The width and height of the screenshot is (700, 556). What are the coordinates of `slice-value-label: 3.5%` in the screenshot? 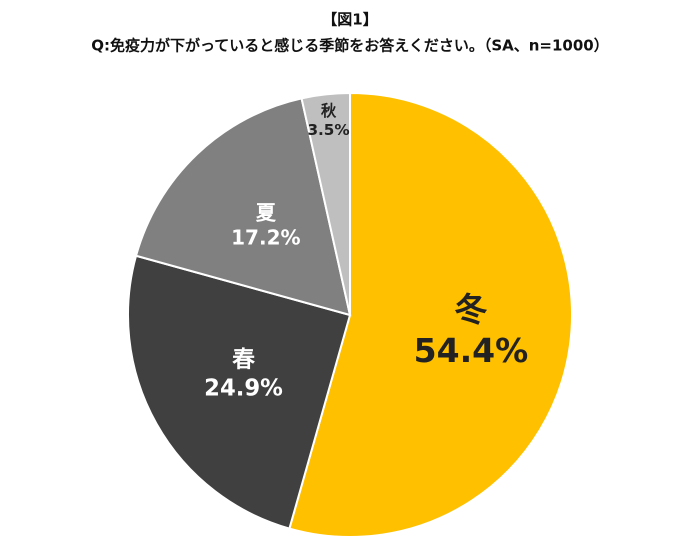 It's located at (328, 130).